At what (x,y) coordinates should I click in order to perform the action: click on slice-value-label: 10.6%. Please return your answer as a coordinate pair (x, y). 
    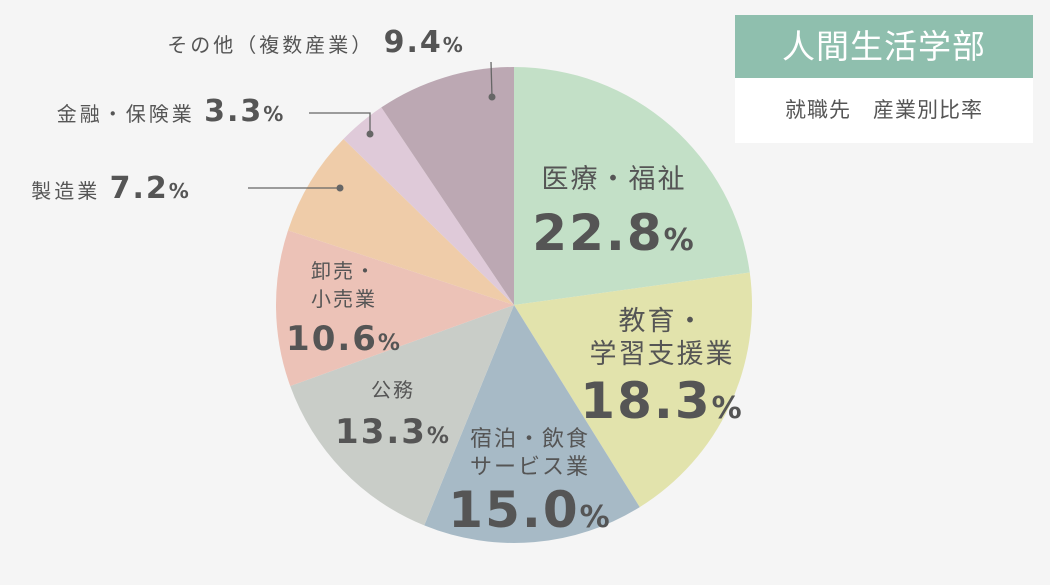
    Looking at the image, I should click on (344, 339).